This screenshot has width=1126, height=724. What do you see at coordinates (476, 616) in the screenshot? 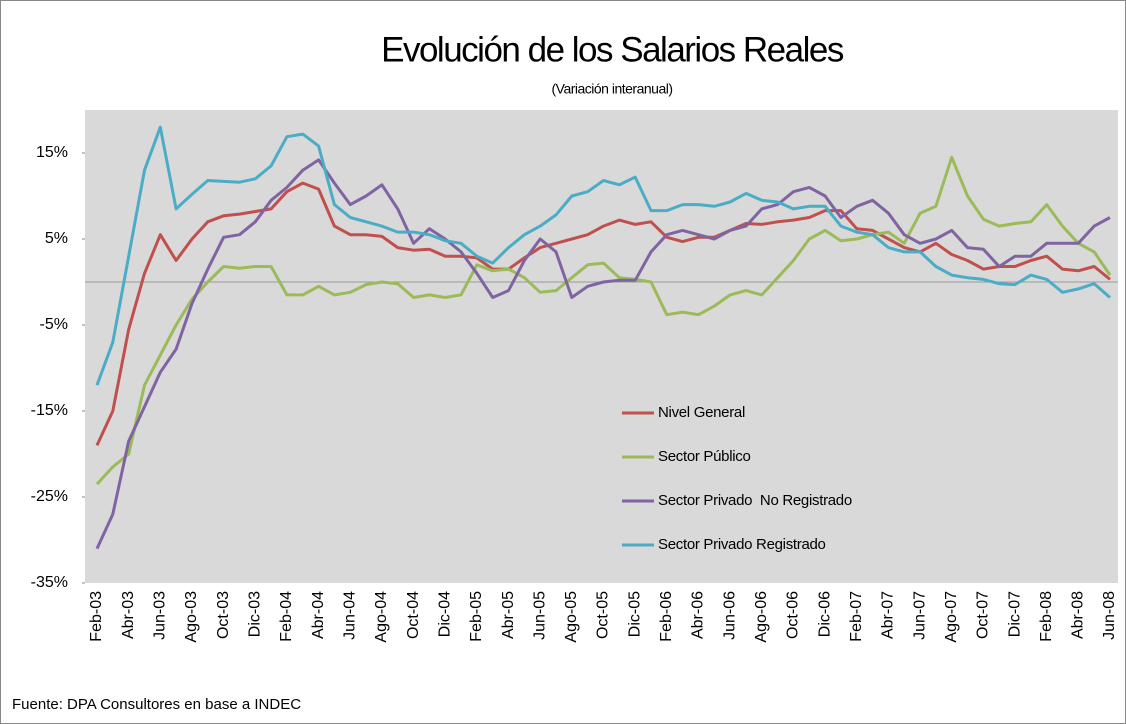
I see `x-tick-label: Feb-05` at bounding box center [476, 616].